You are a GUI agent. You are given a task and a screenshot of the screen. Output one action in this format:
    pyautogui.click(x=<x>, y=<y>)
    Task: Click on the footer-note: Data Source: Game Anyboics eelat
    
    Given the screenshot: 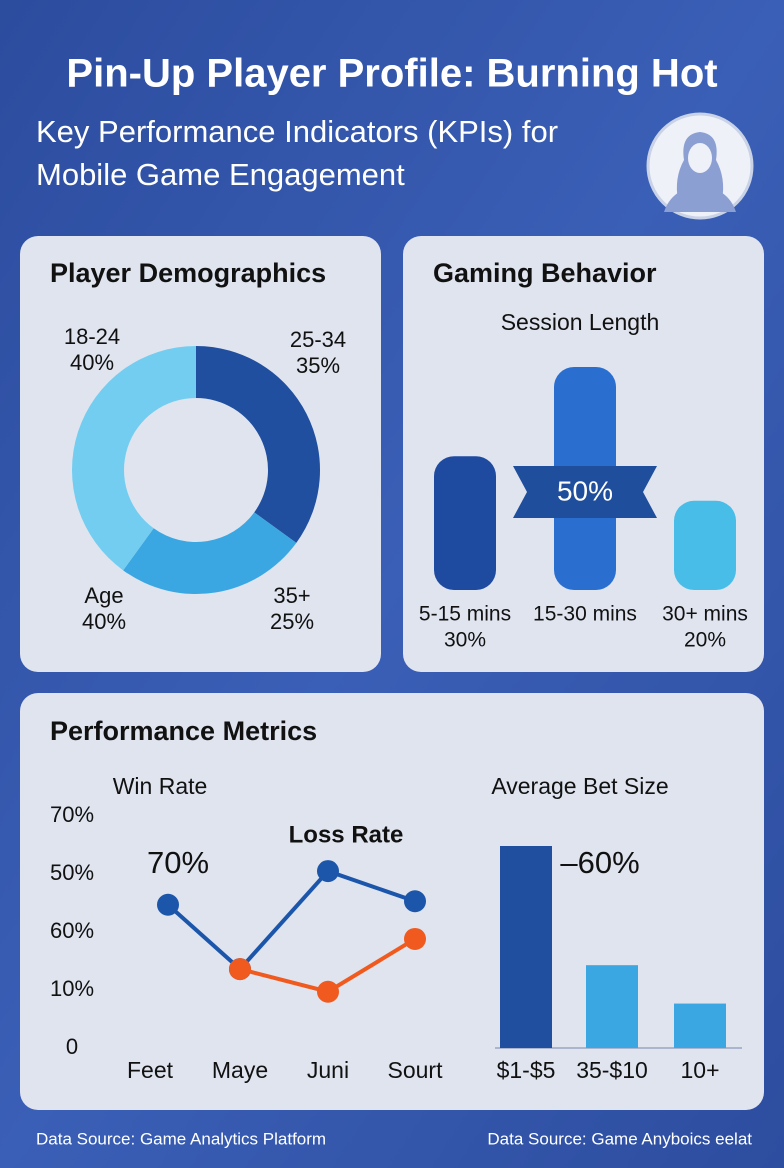 What is the action you would take?
    pyautogui.click(x=619, y=1138)
    